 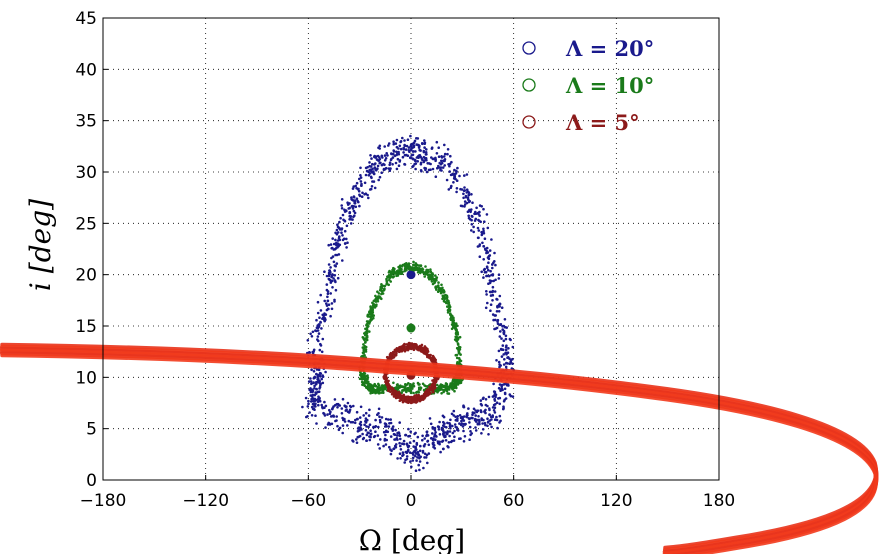 I want to click on x-tick-label: −180, so click(x=103, y=501).